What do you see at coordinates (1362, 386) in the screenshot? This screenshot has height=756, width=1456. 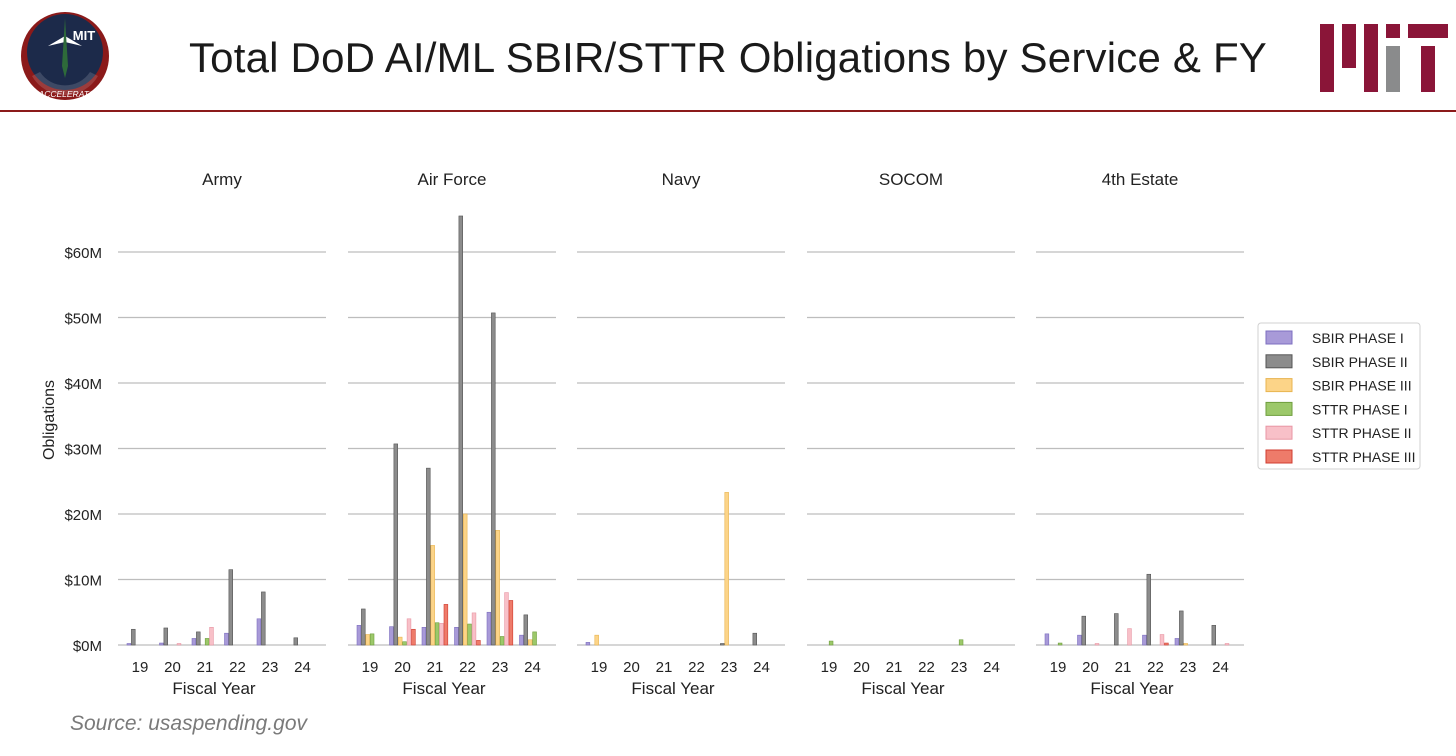 I see `legend-label: SBIR PHASE III` at bounding box center [1362, 386].